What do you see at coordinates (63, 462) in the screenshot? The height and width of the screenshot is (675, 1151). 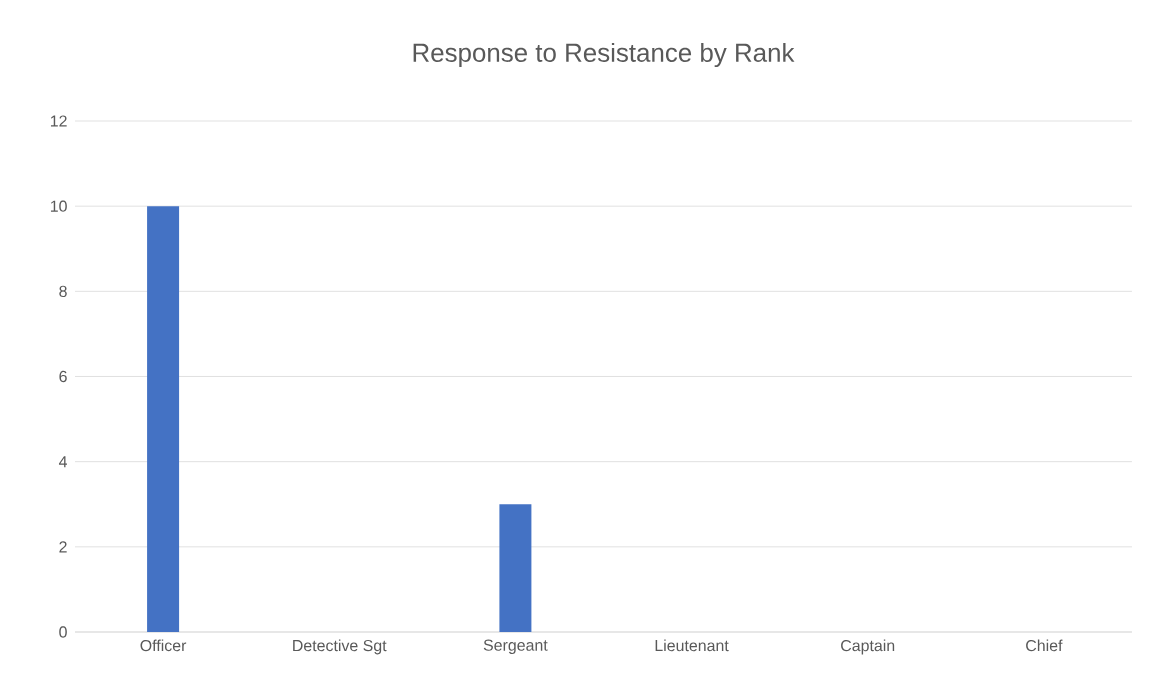 I see `y-tick-label: 4` at bounding box center [63, 462].